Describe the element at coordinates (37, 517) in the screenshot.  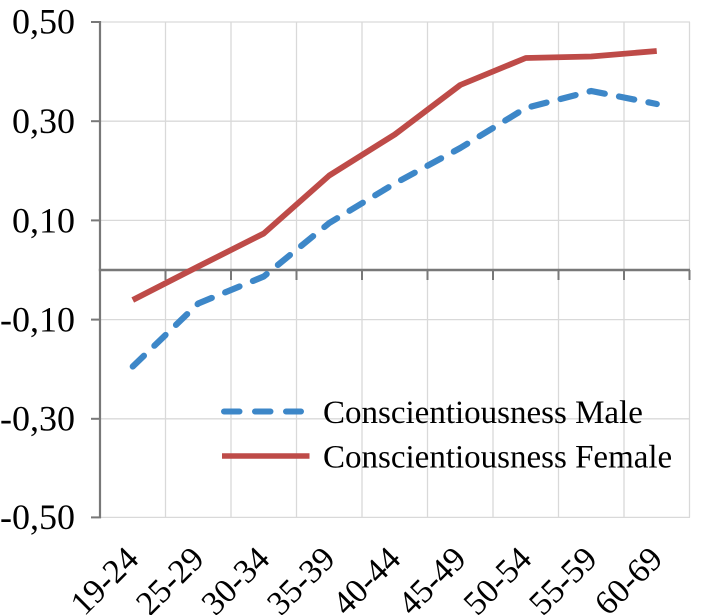
I see `svg-text: -0,50` at that location.